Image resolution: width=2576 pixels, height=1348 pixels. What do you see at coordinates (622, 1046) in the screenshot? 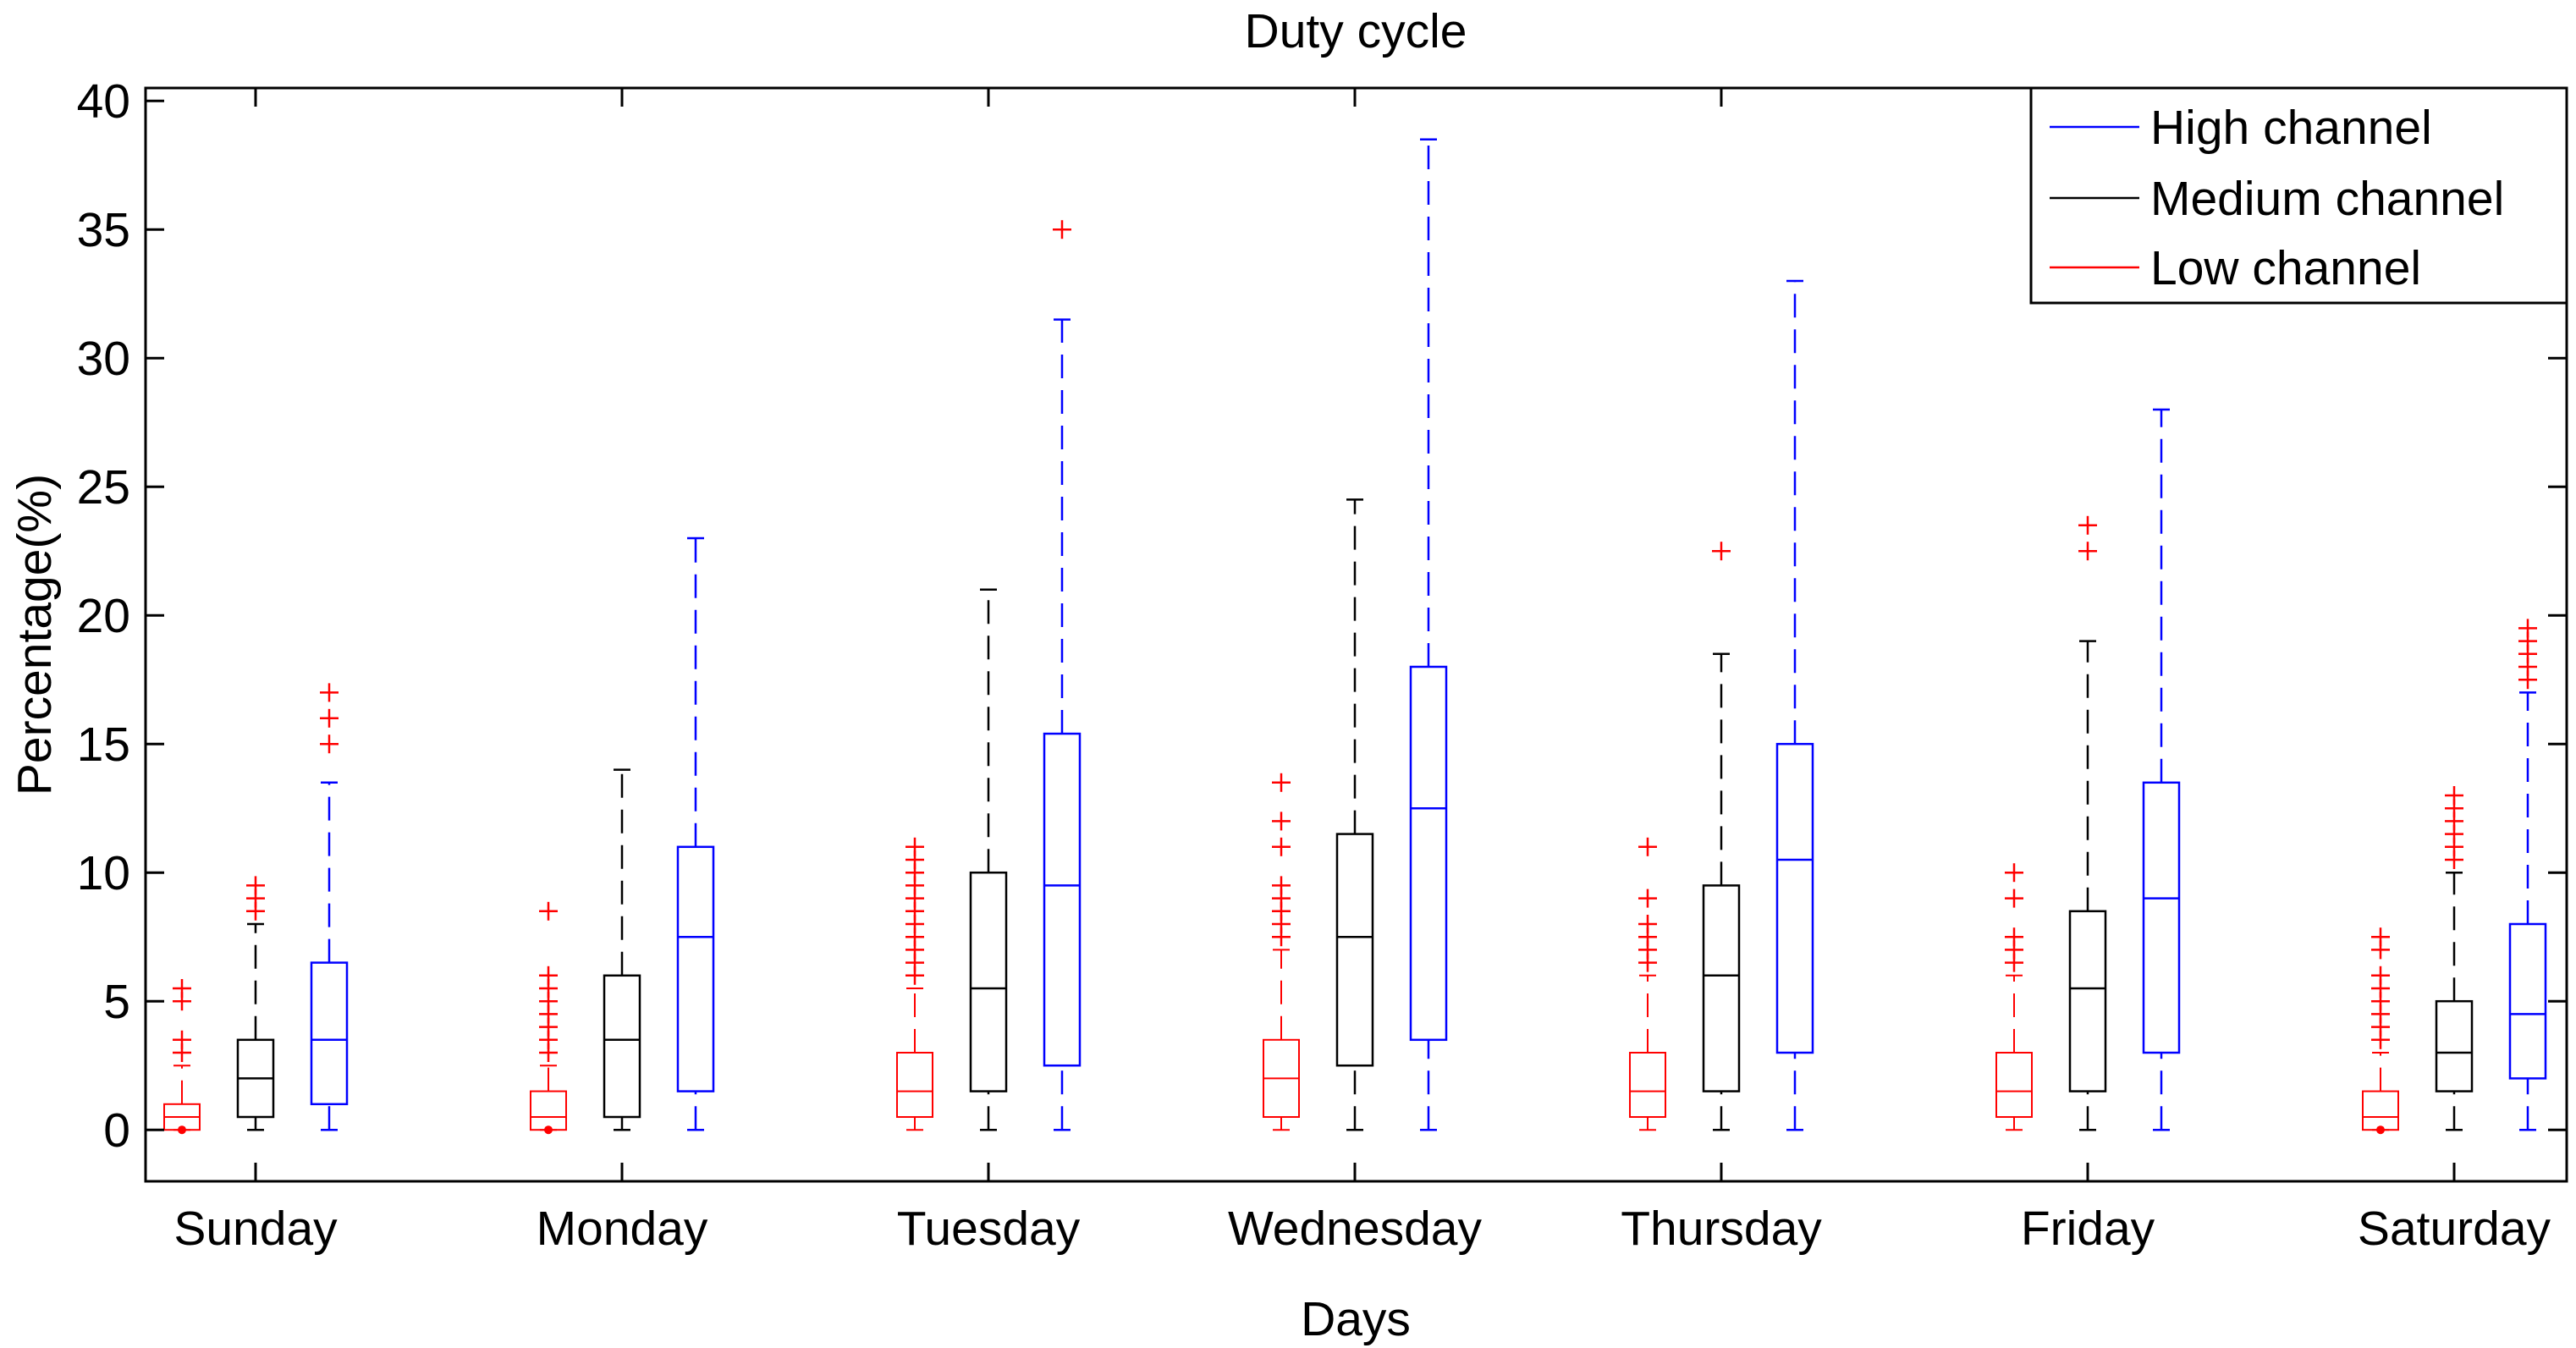
I see `box-medium-channel-monday-iqr` at bounding box center [622, 1046].